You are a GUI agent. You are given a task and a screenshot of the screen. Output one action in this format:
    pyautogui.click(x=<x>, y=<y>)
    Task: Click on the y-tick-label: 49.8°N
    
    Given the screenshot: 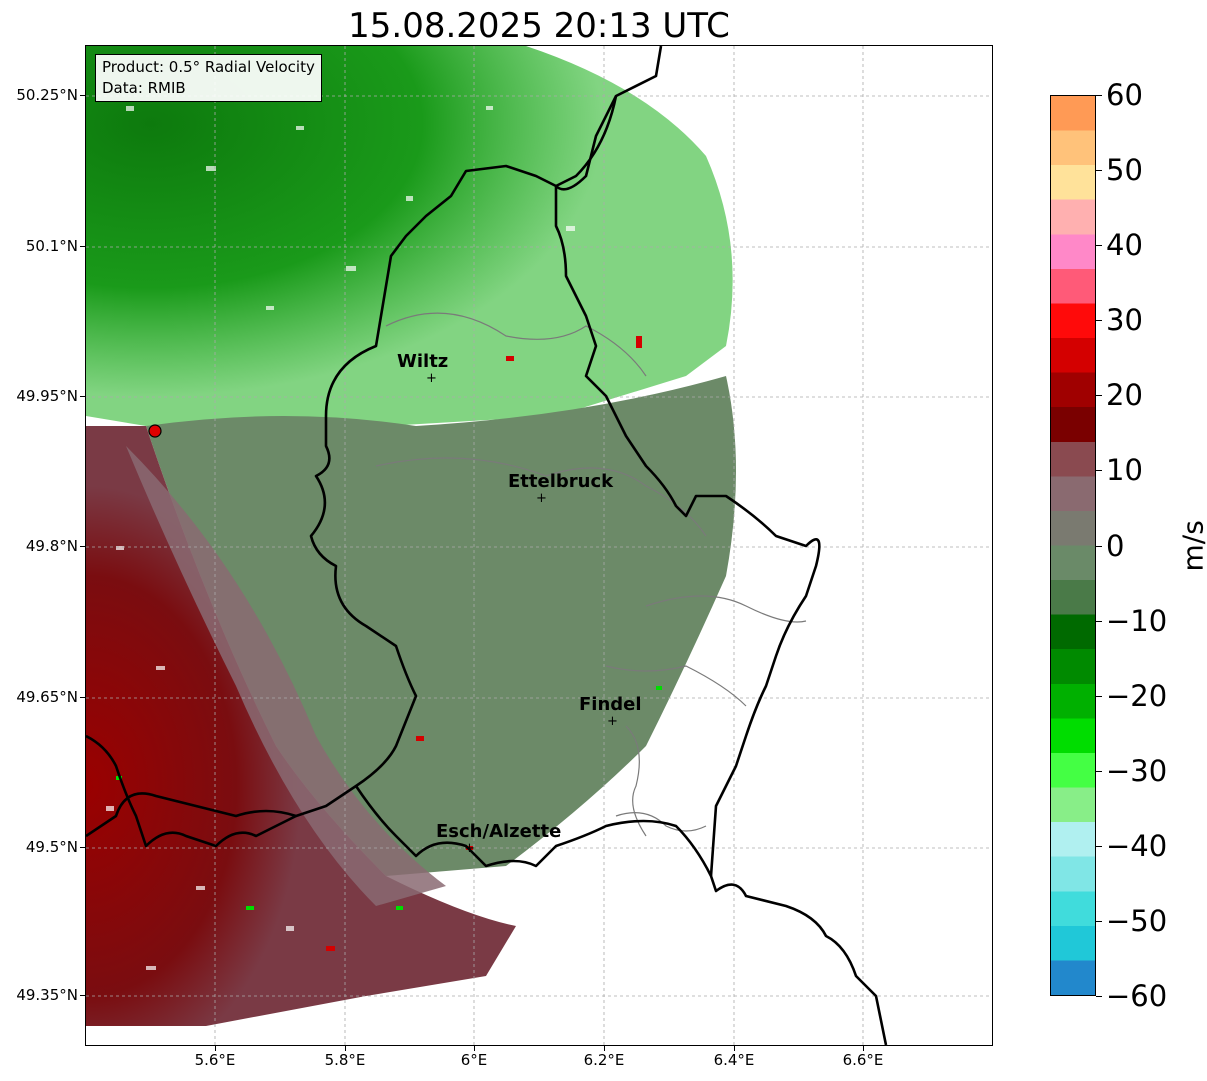 What is the action you would take?
    pyautogui.click(x=51, y=546)
    